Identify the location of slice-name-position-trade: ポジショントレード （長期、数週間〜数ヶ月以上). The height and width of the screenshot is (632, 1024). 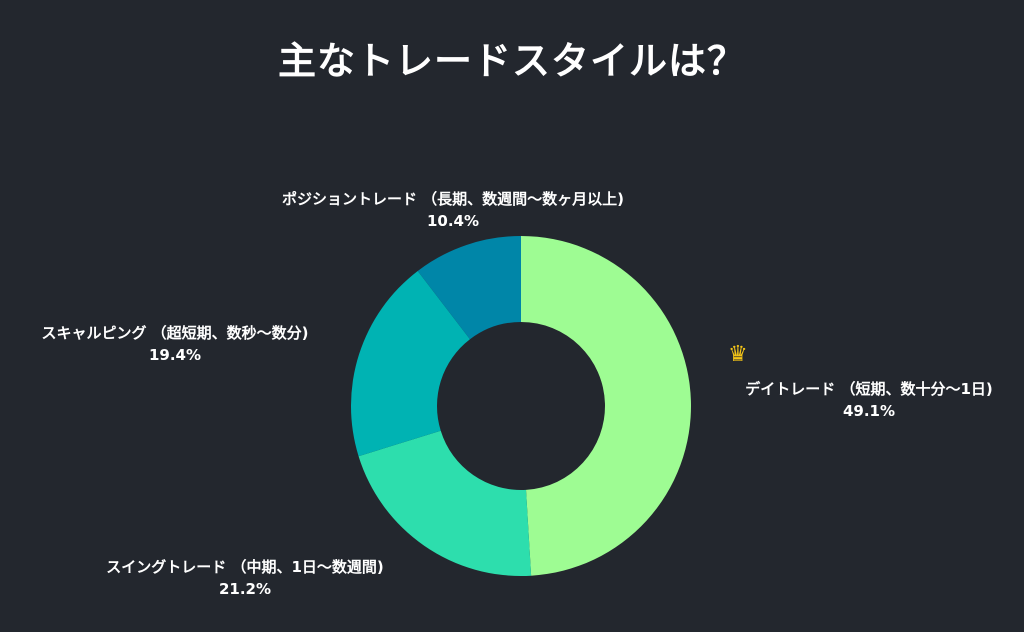
(453, 199).